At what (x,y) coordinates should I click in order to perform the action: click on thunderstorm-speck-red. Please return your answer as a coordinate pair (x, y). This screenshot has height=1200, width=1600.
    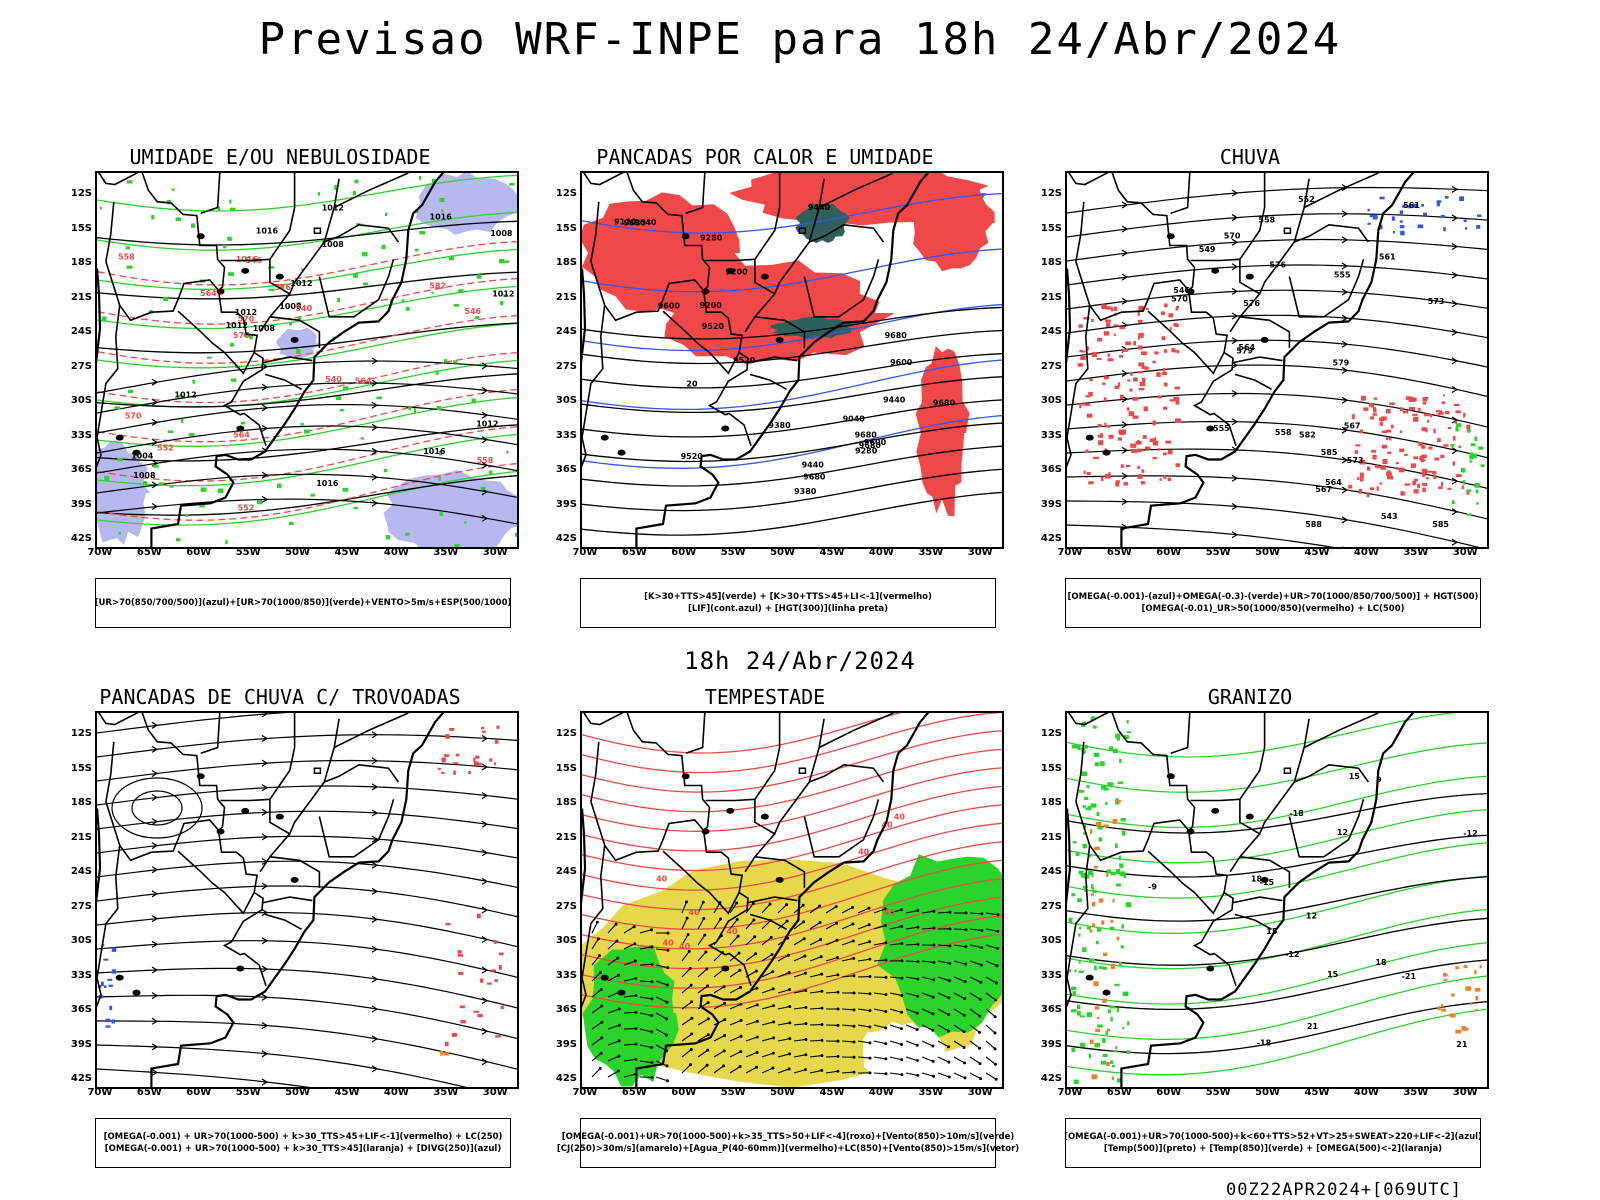
    Looking at the image, I should click on (478, 916).